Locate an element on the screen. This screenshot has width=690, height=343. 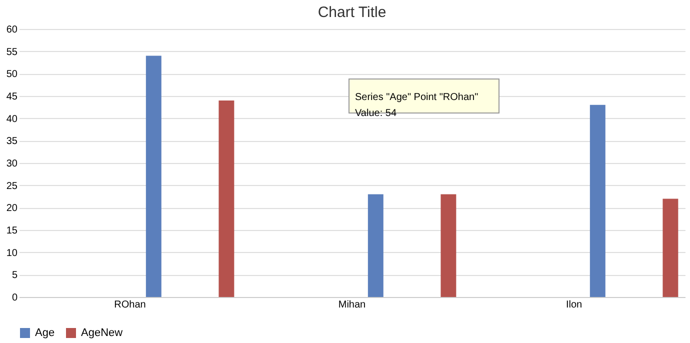
y-tick-label: 55 is located at coordinates (12, 52).